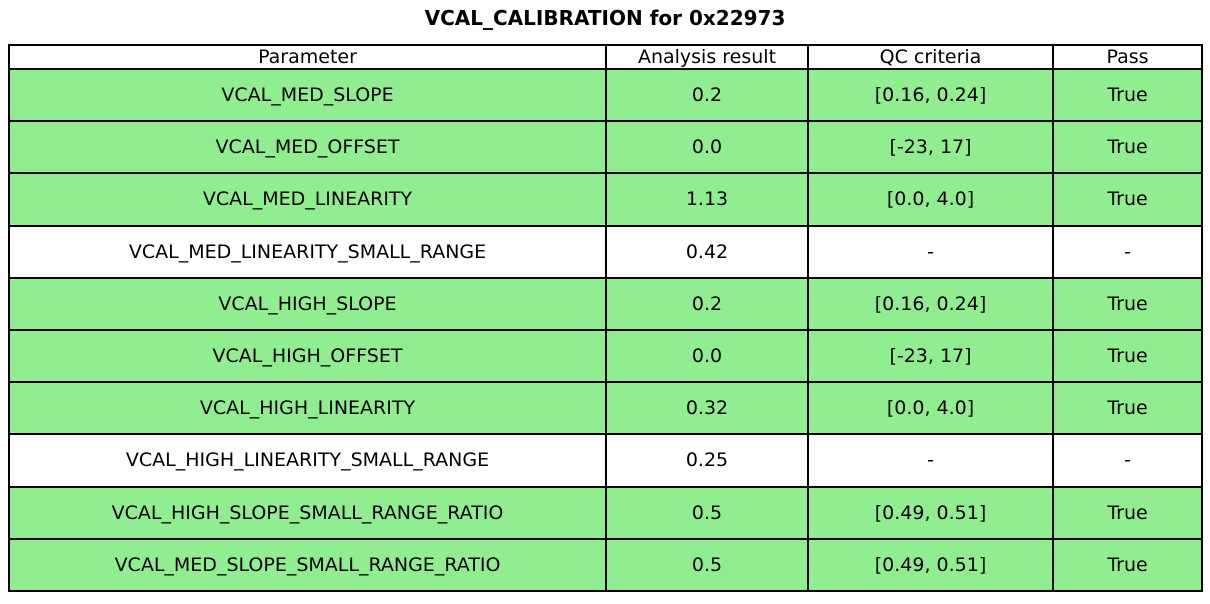  Describe the element at coordinates (707, 408) in the screenshot. I see `table-cell-analysis-result: 0.32` at that location.